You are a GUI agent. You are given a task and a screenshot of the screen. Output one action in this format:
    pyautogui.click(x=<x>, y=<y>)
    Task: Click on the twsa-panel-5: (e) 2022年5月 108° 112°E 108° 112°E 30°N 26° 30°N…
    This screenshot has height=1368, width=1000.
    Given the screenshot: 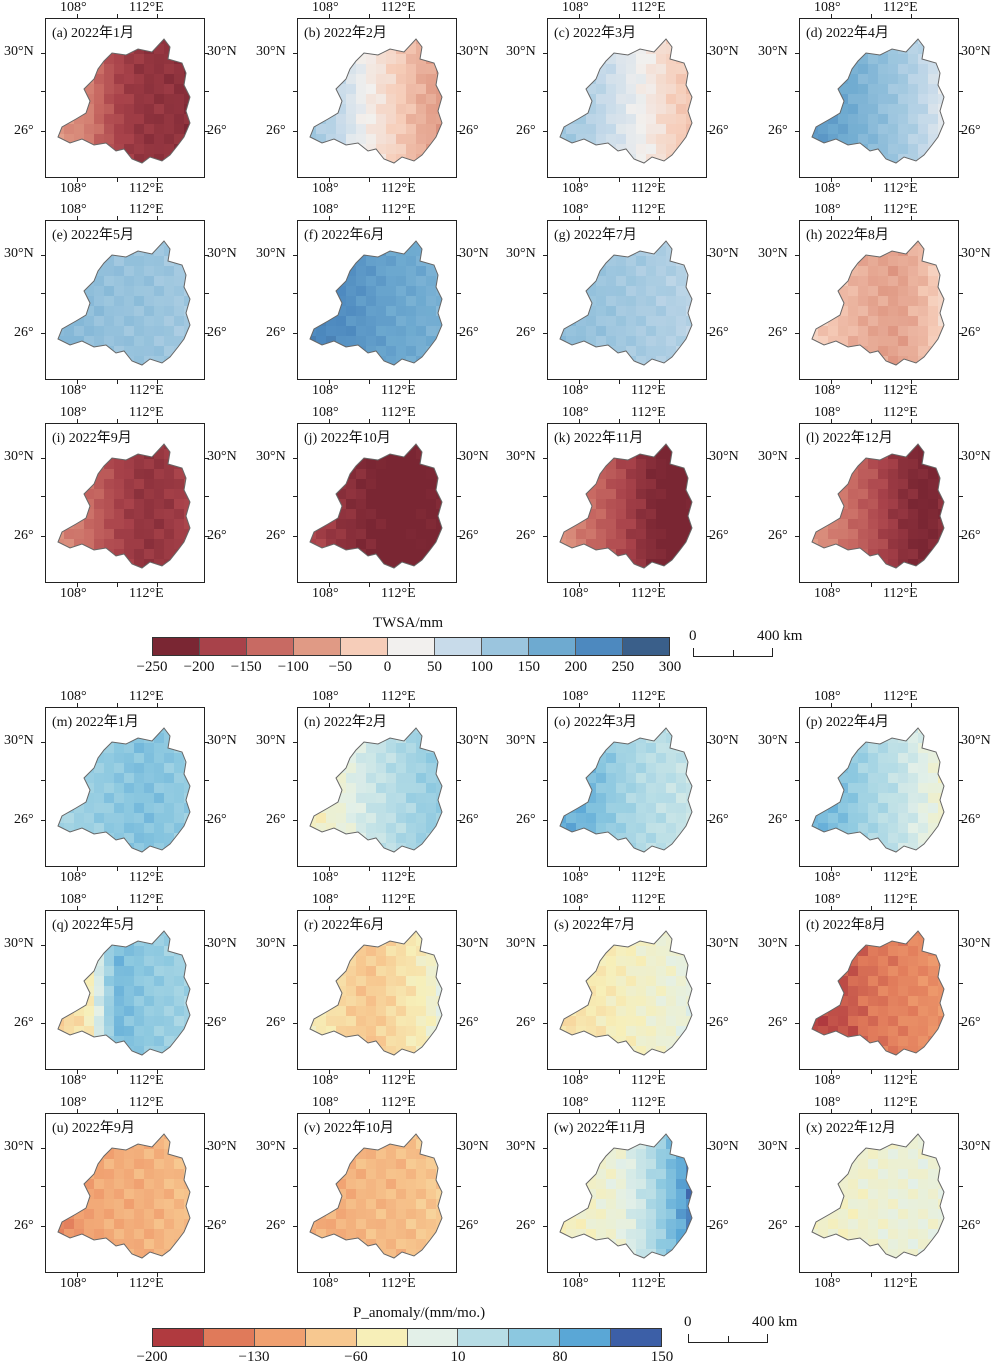 What is the action you would take?
    pyautogui.click(x=120, y=300)
    